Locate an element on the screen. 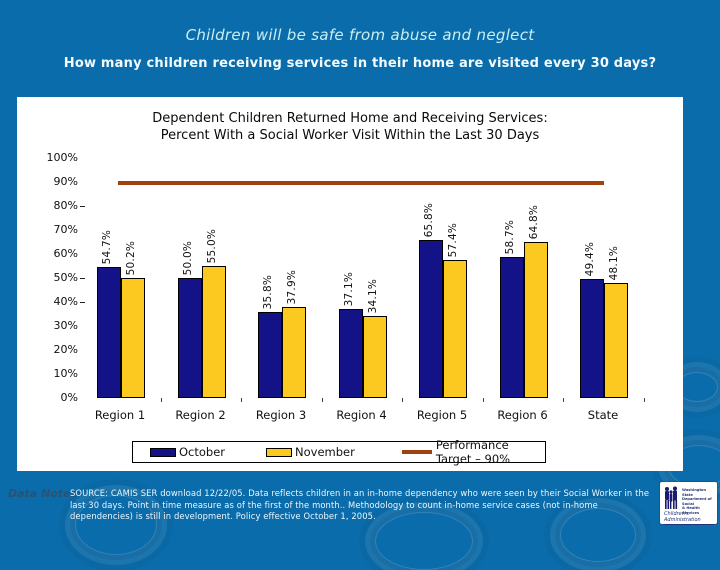 Image resolution: width=720 pixels, height=570 pixels. legend-label-target: Performance Target – 90% is located at coordinates (473, 452).